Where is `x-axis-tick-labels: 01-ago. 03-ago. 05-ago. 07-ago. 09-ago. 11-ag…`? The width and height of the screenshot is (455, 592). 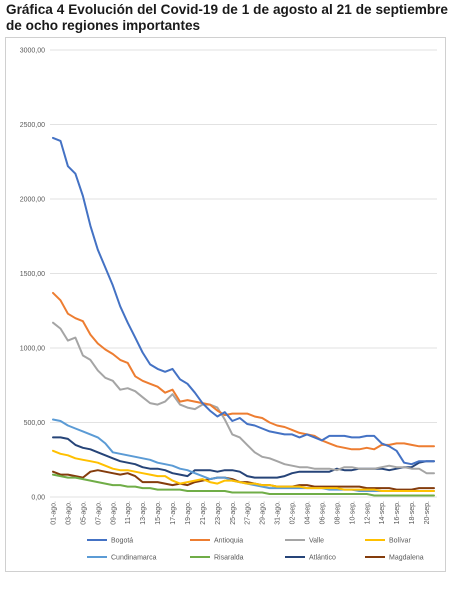 x-axis-tick-labels: 01-ago. 03-ago. 05-ago. 07-ago. 09-ago. 11-ag… is located at coordinates (241, 513).